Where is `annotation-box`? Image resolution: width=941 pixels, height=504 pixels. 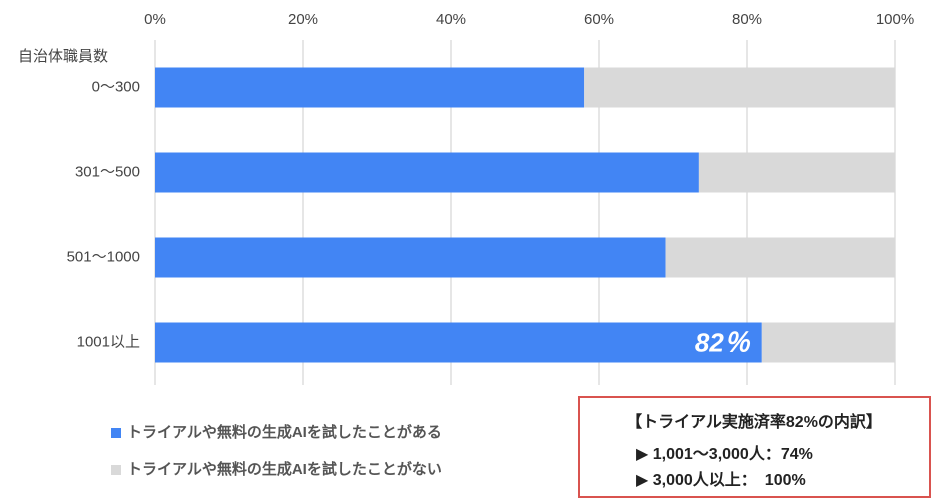
annotation-box is located at coordinates (754, 447).